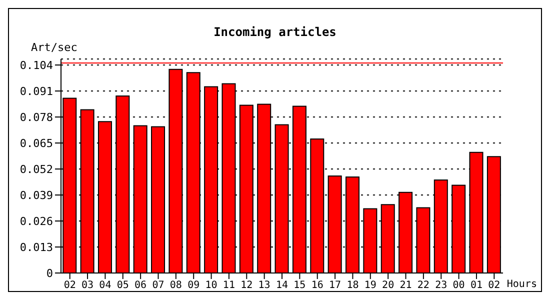  What do you see at coordinates (458, 286) in the screenshot?
I see `x-tick-label: 00` at bounding box center [458, 286].